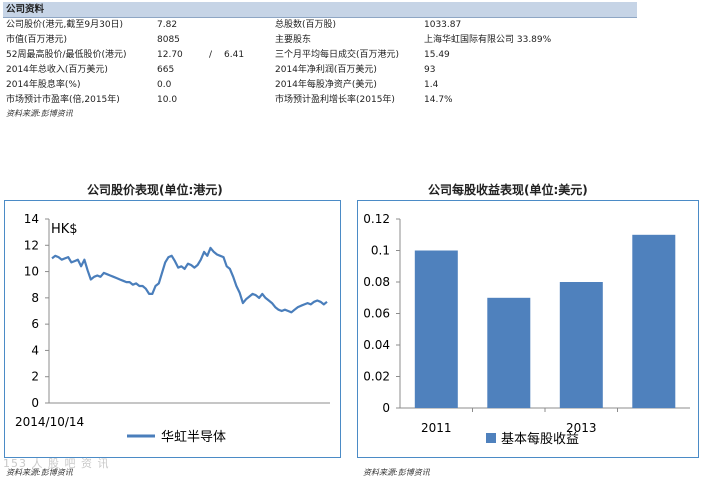 This screenshot has width=701, height=482. What do you see at coordinates (234, 55) in the screenshot?
I see `info-value-secondary: 6.41` at bounding box center [234, 55].